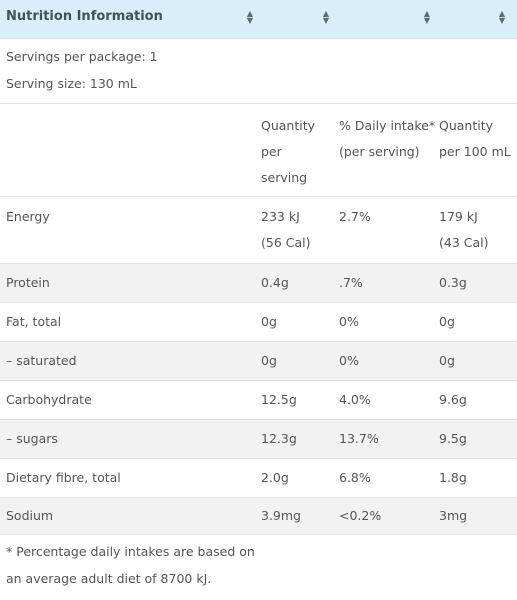 The height and width of the screenshot is (600, 517). What do you see at coordinates (355, 216) in the screenshot?
I see `daily-intake-value: 2.7%` at bounding box center [355, 216].